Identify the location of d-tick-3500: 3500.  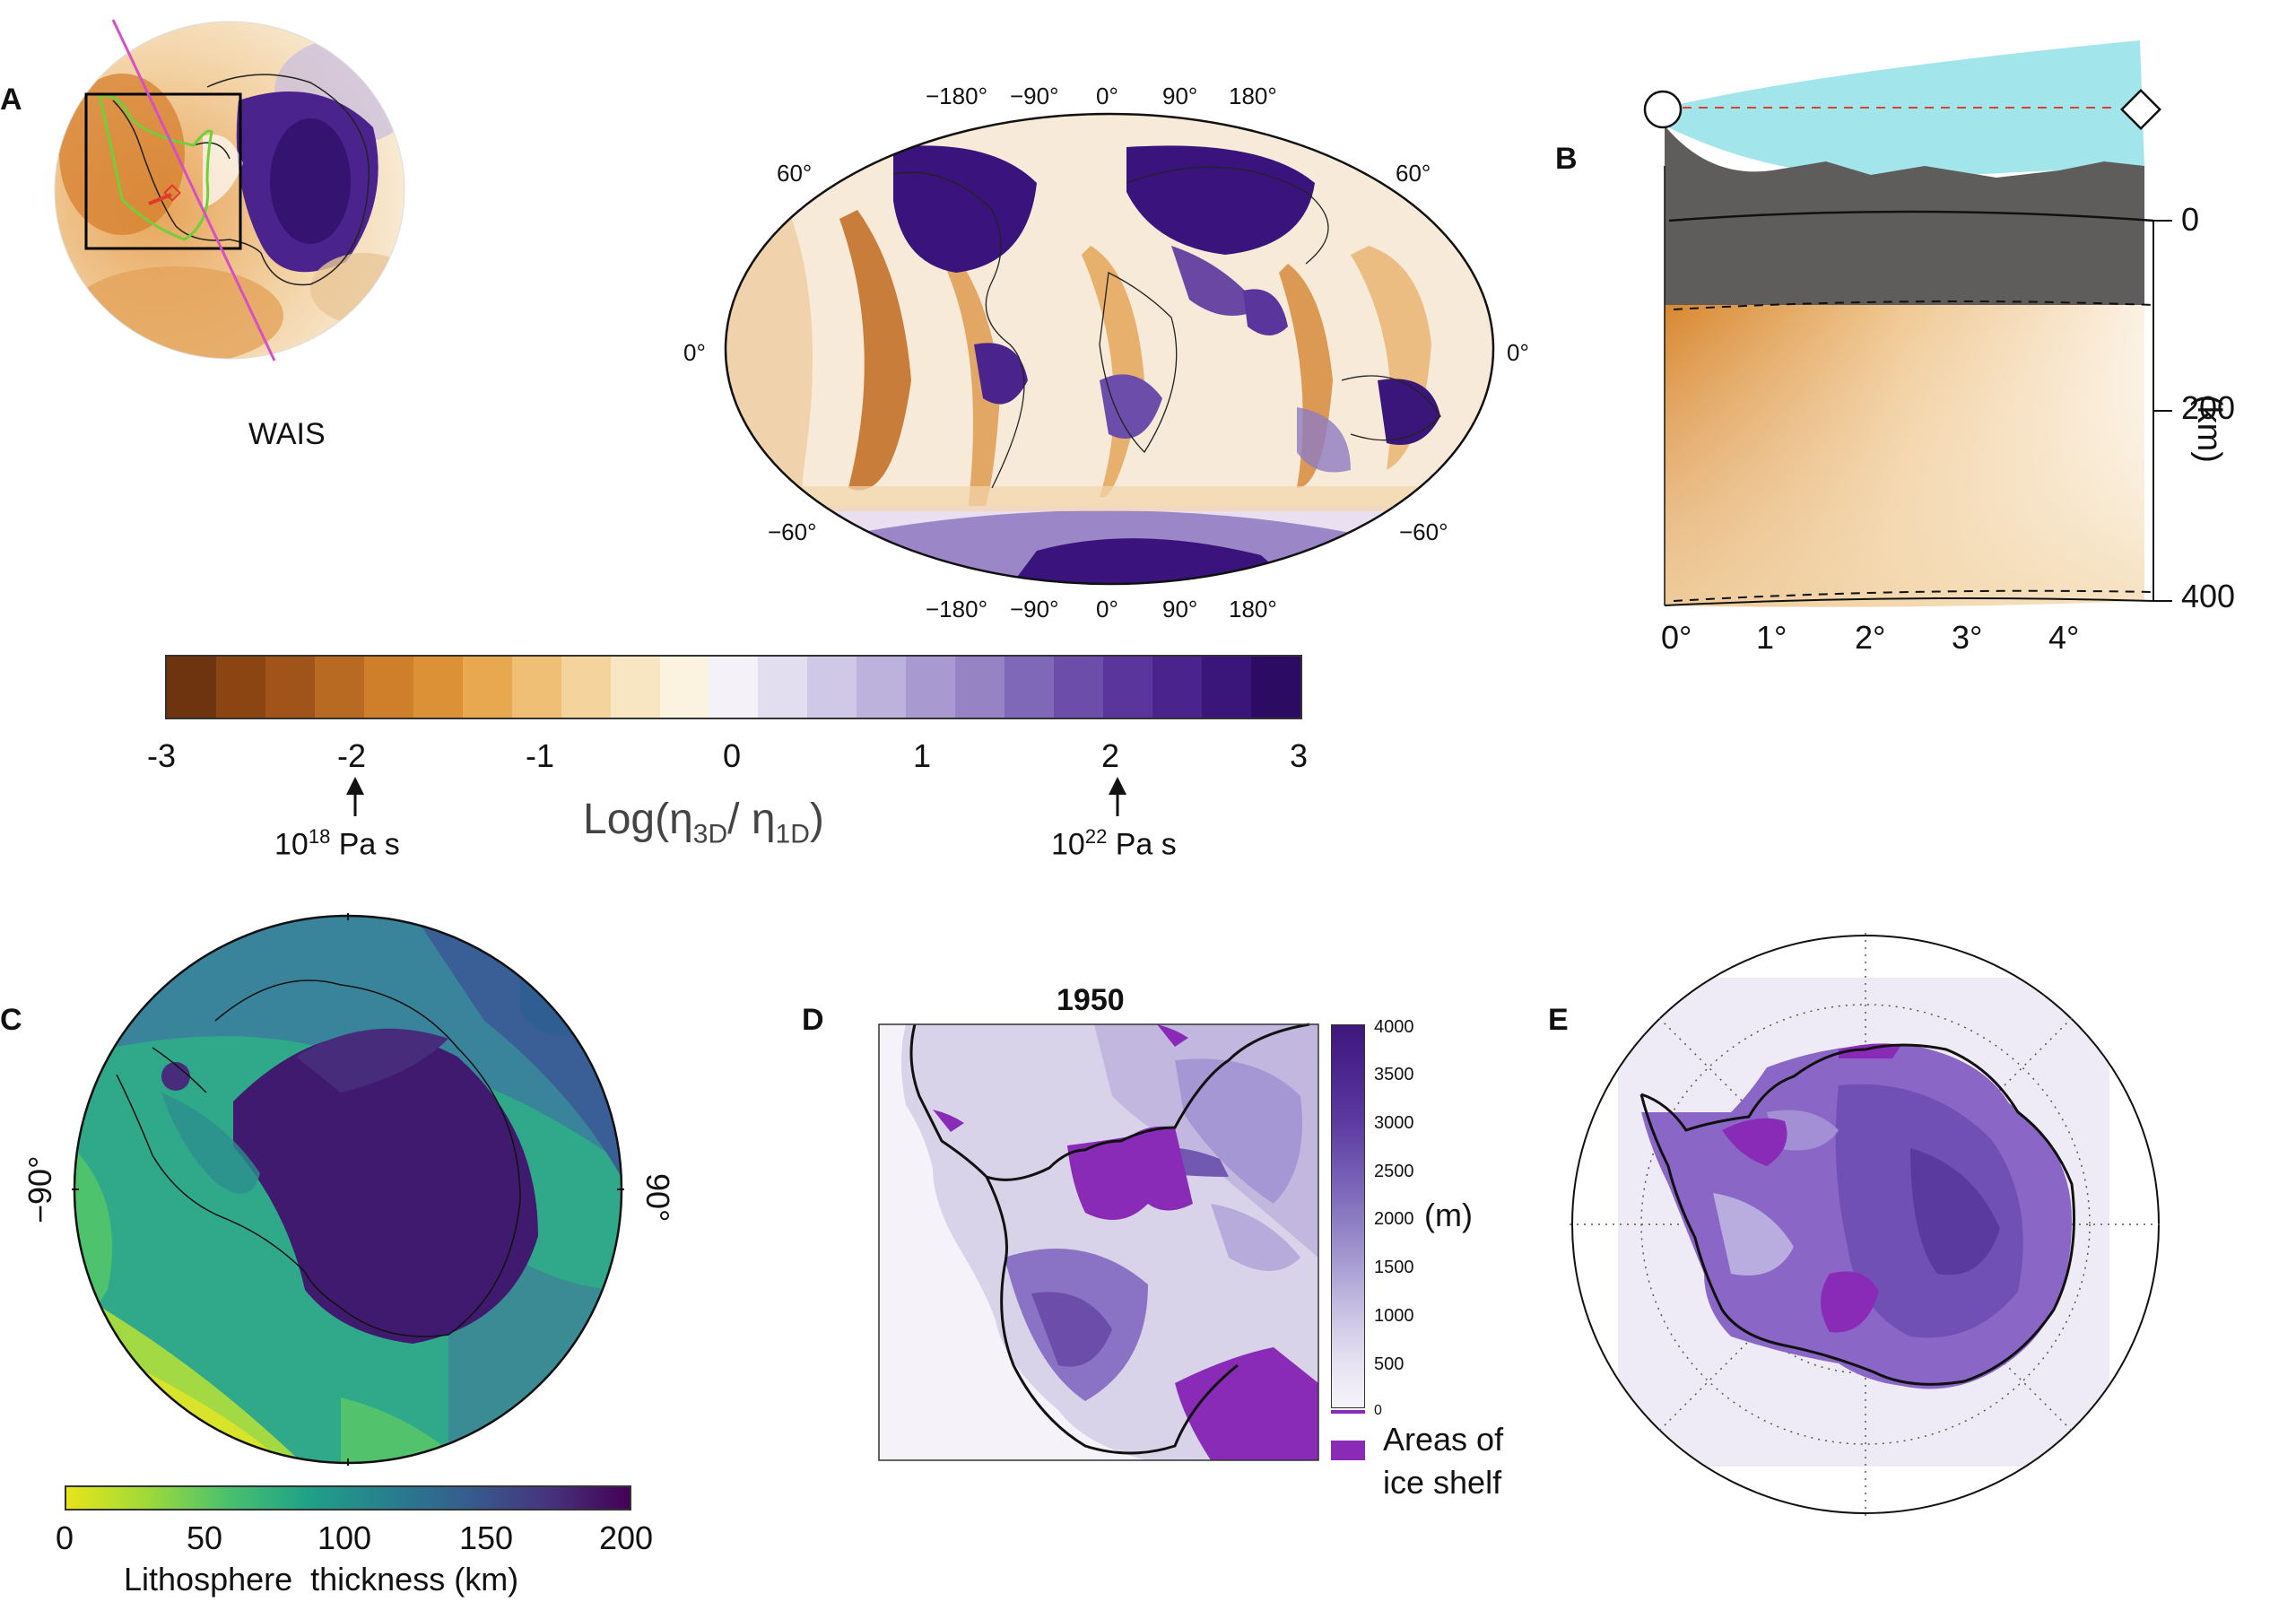
(1394, 1074).